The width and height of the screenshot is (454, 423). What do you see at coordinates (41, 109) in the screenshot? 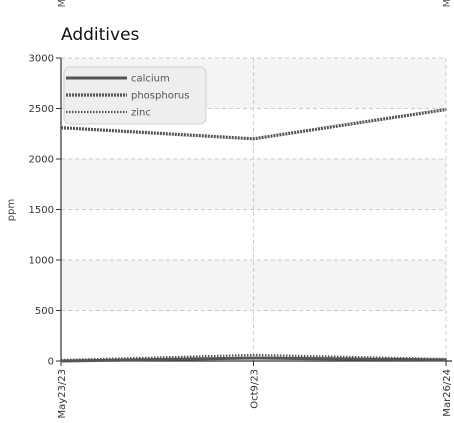
I see `y-tick-label: 2500` at bounding box center [41, 109].